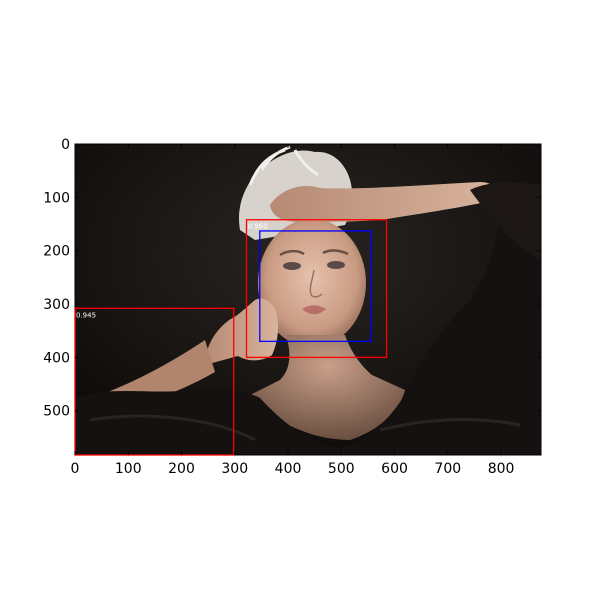 The image size is (600, 600). Describe the element at coordinates (257, 227) in the screenshot. I see `detection-score-label: 0.960` at that location.